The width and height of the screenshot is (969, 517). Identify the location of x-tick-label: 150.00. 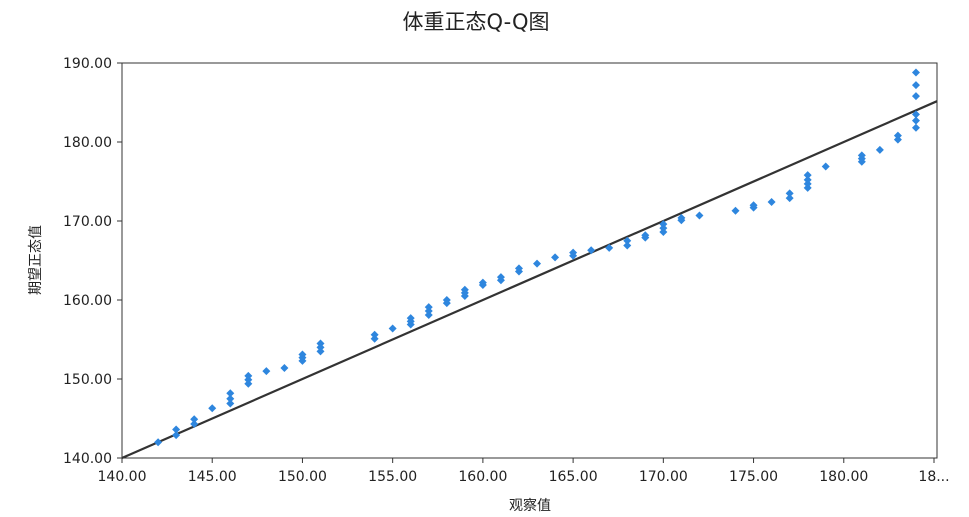
(302, 477).